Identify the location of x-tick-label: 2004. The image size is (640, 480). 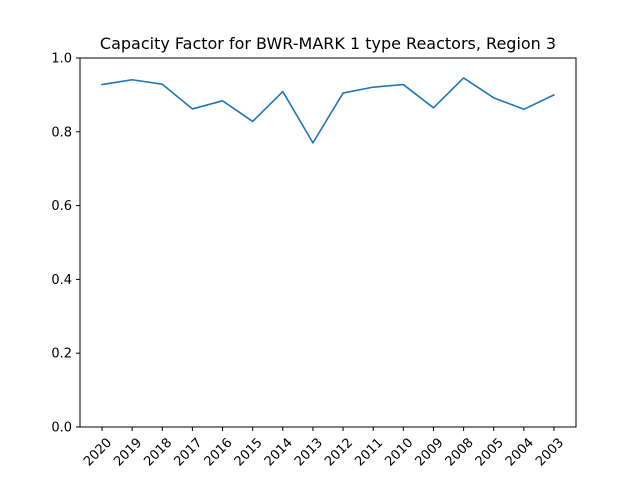
(520, 452).